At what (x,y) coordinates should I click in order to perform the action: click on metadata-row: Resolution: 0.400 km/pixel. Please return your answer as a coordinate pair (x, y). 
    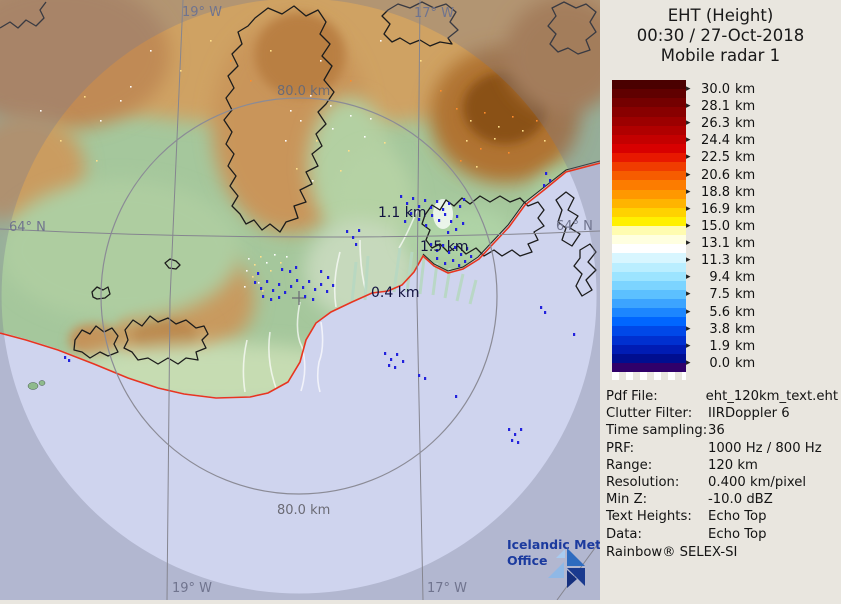
    Looking at the image, I should click on (722, 482).